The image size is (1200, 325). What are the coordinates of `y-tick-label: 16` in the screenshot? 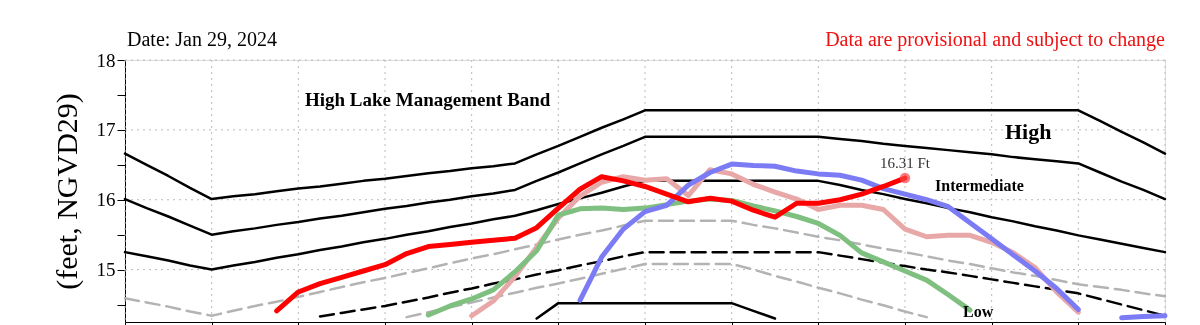 It's located at (106, 200).